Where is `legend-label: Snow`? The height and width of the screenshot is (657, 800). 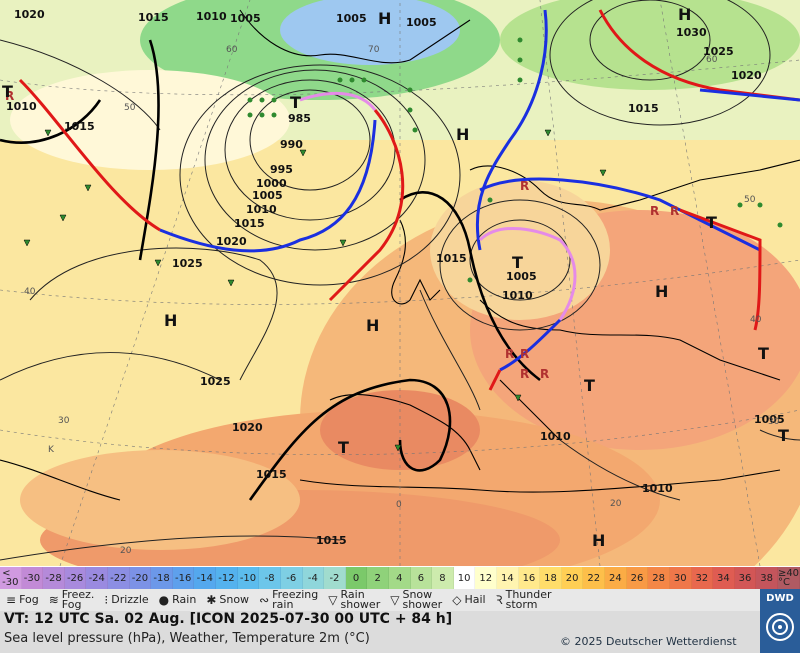 legend-label: Snow is located at coordinates (234, 599).